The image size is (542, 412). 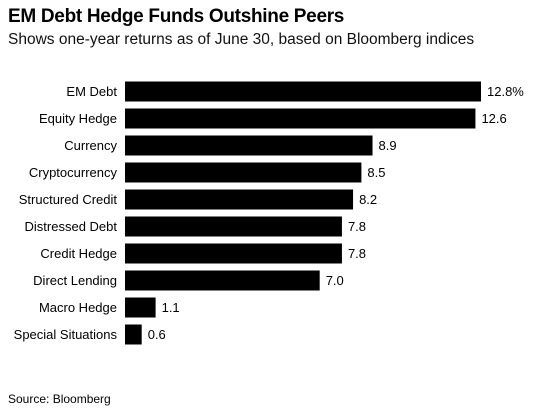 What do you see at coordinates (75, 280) in the screenshot?
I see `category-label: Direct Lending` at bounding box center [75, 280].